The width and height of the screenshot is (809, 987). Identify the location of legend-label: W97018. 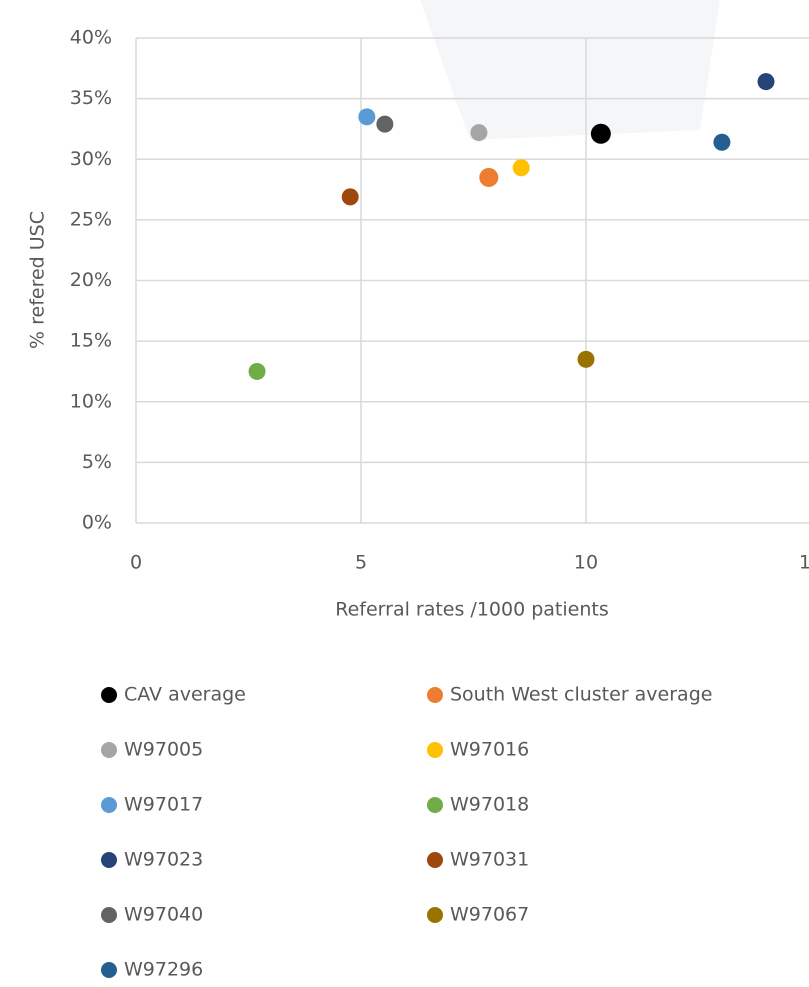
(489, 805).